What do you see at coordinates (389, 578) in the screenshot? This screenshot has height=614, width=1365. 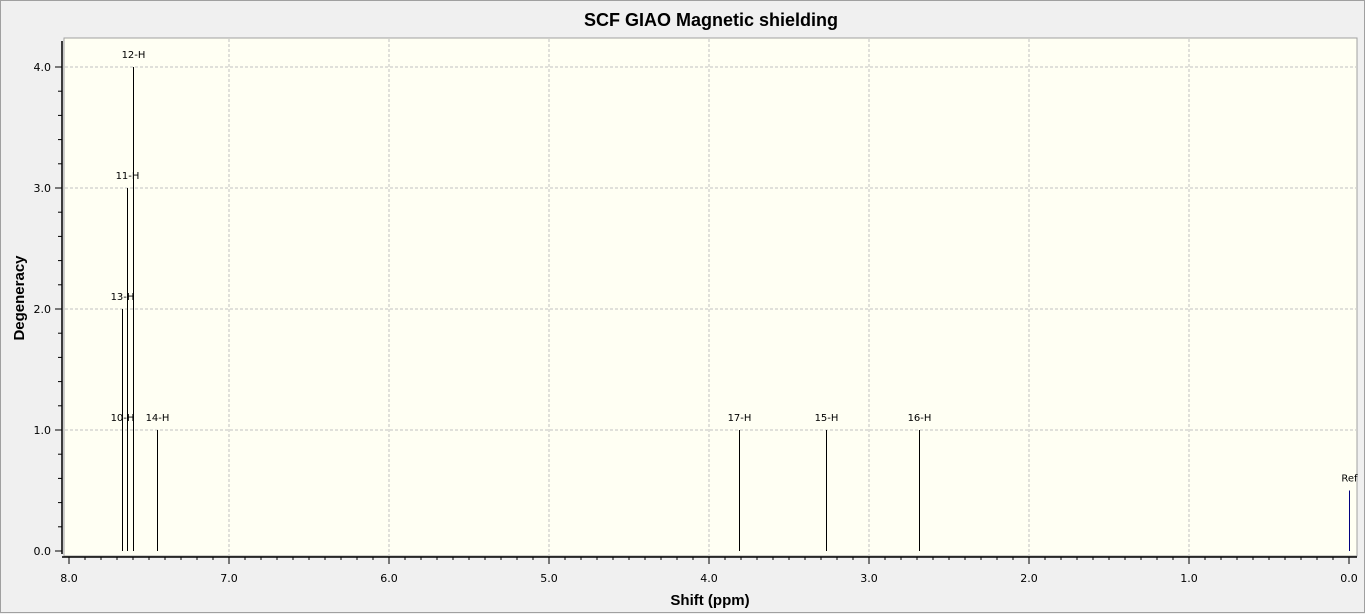 I see `x-tick-label: 6.0` at bounding box center [389, 578].